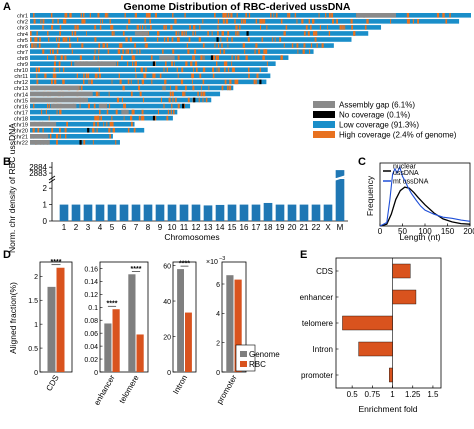  I want to click on y-tick-label: 0.04, so click(91, 347).